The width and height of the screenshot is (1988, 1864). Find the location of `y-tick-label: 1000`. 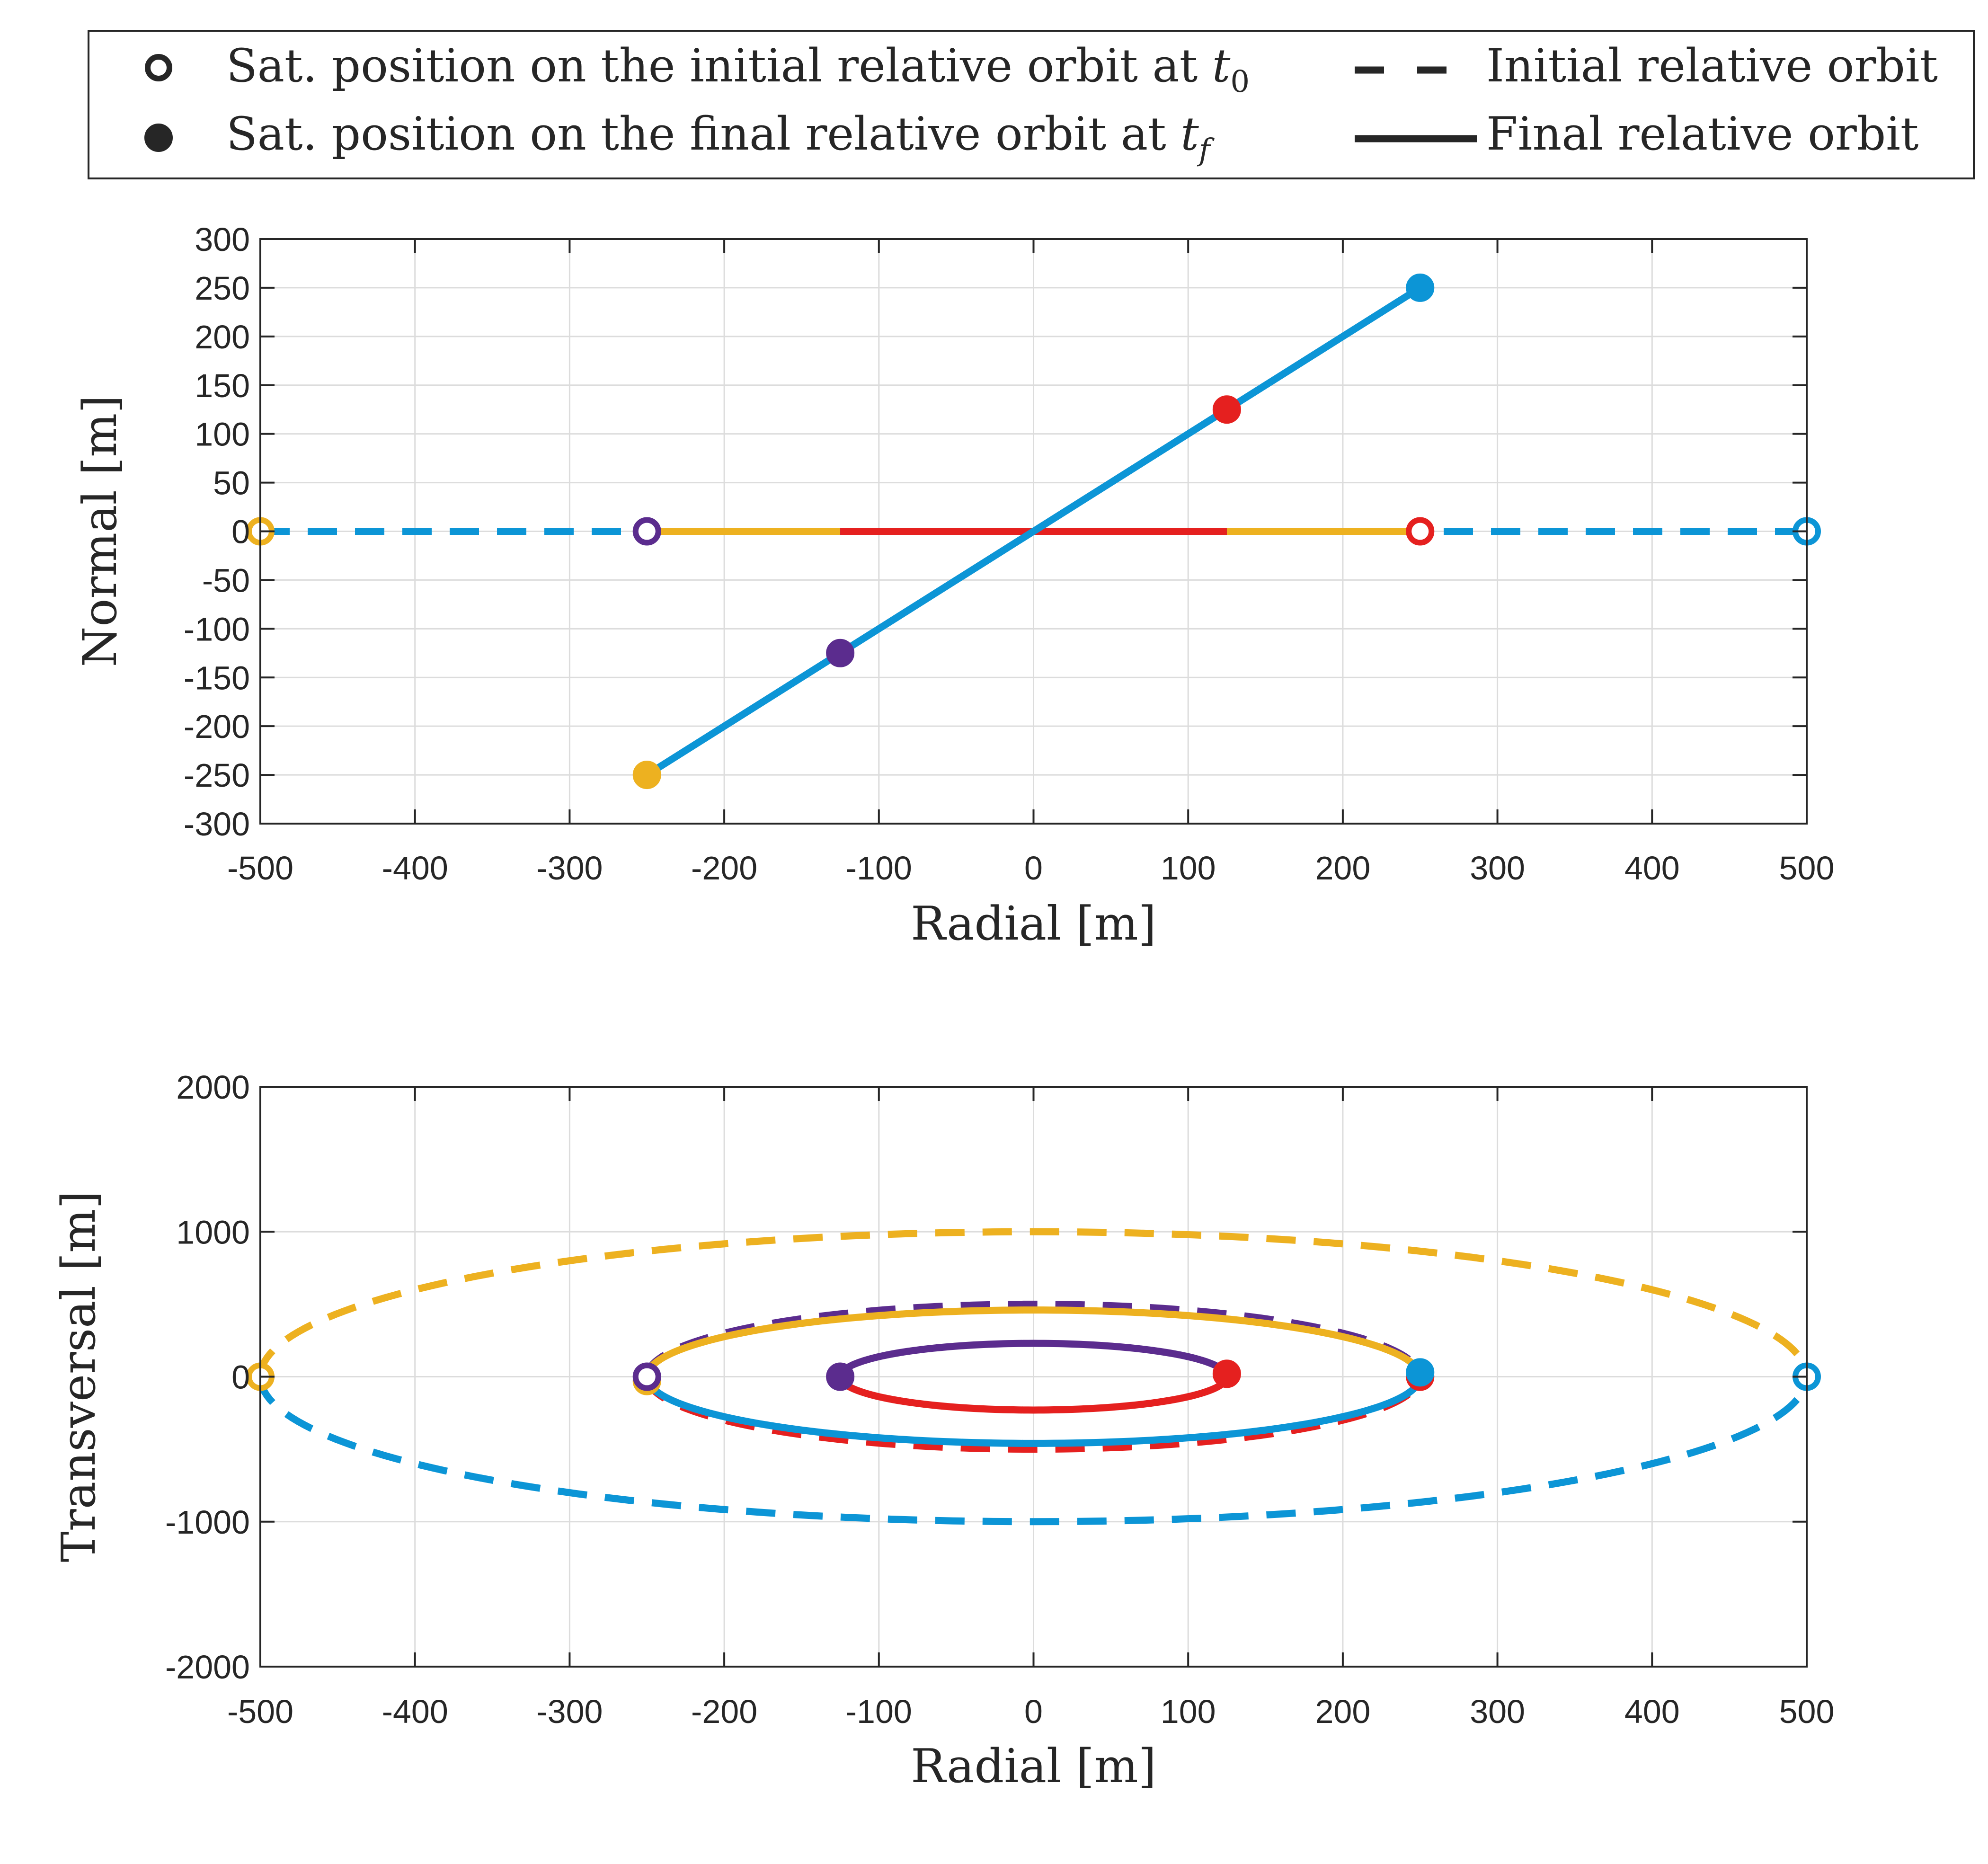

y-tick-label: 1000 is located at coordinates (213, 1232).